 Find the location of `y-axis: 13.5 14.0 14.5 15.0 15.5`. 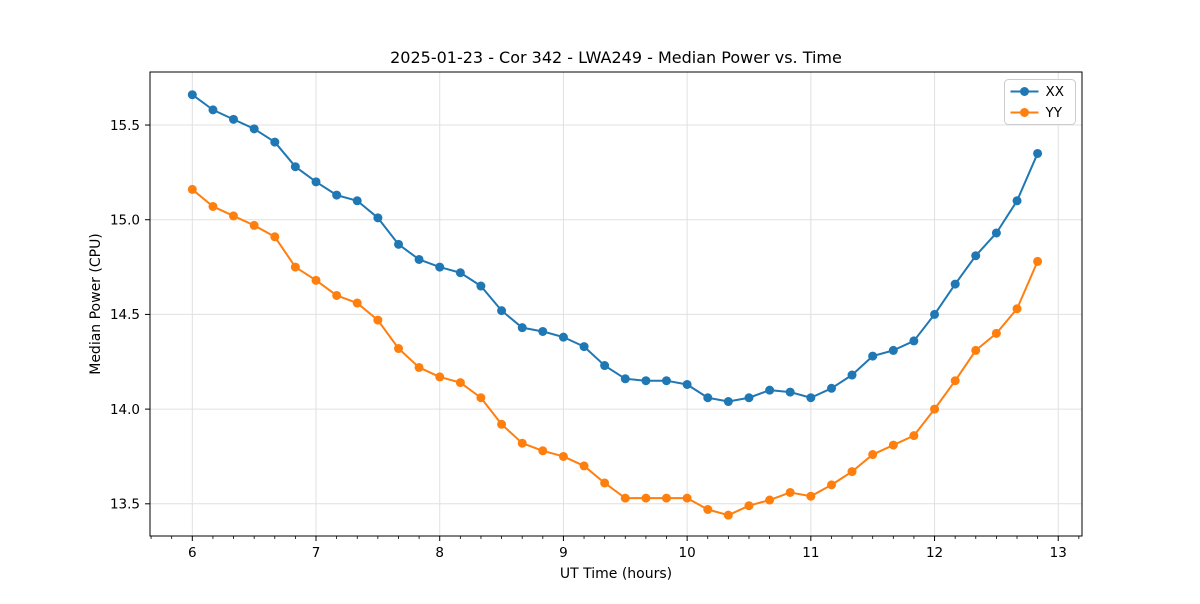

y-axis: 13.5 14.0 14.5 15.0 15.5 is located at coordinates (130, 315).